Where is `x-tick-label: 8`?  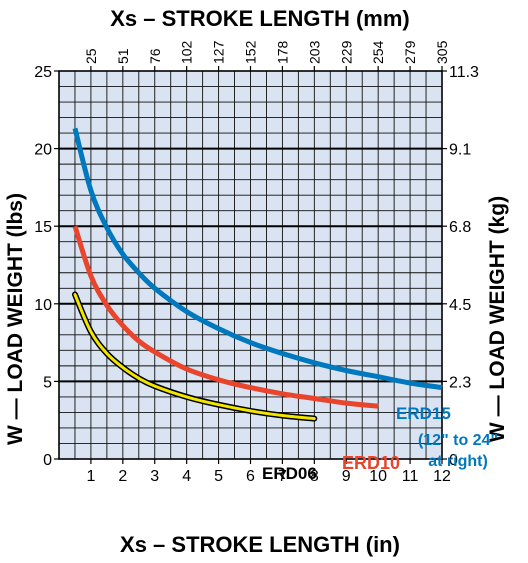
x-tick-label: 8 is located at coordinates (314, 476).